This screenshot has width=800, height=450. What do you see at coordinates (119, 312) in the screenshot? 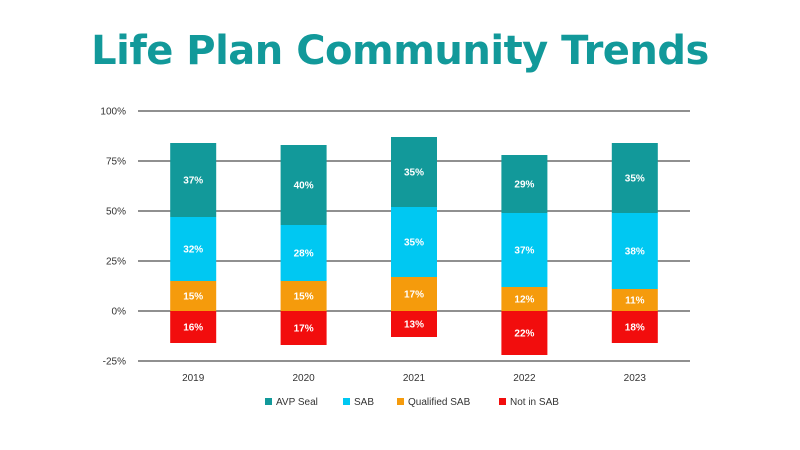
I see `y-tick-label: 0%` at bounding box center [119, 312].